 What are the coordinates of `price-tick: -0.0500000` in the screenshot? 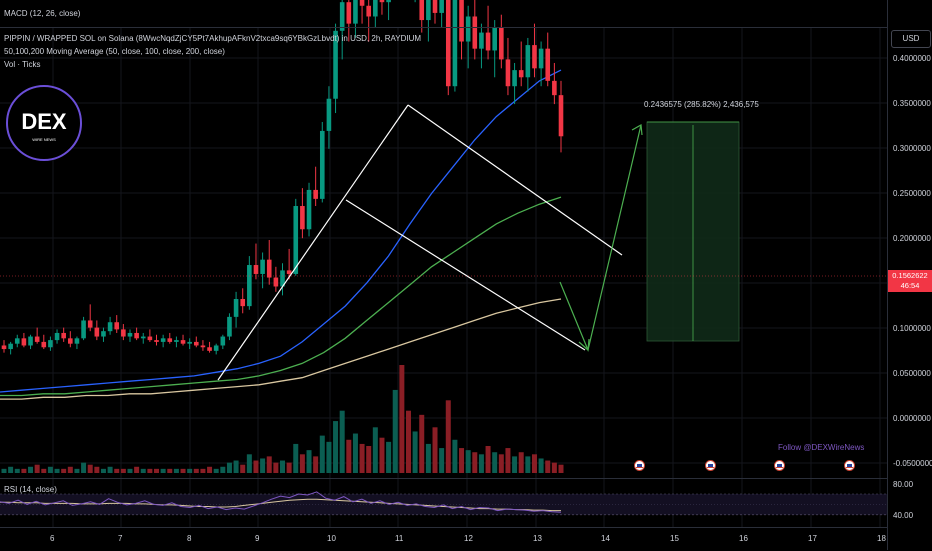 It's located at (912, 463).